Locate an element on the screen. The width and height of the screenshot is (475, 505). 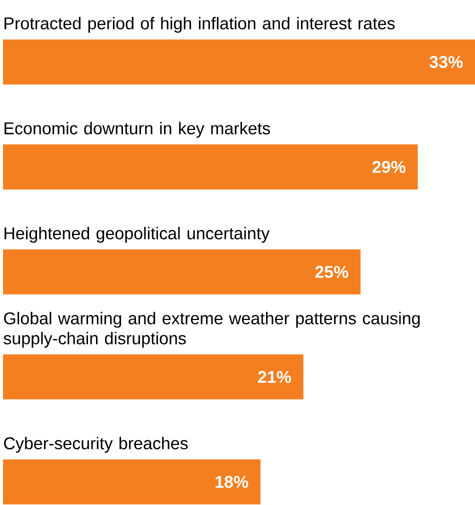
data-label: 29% is located at coordinates (389, 166).